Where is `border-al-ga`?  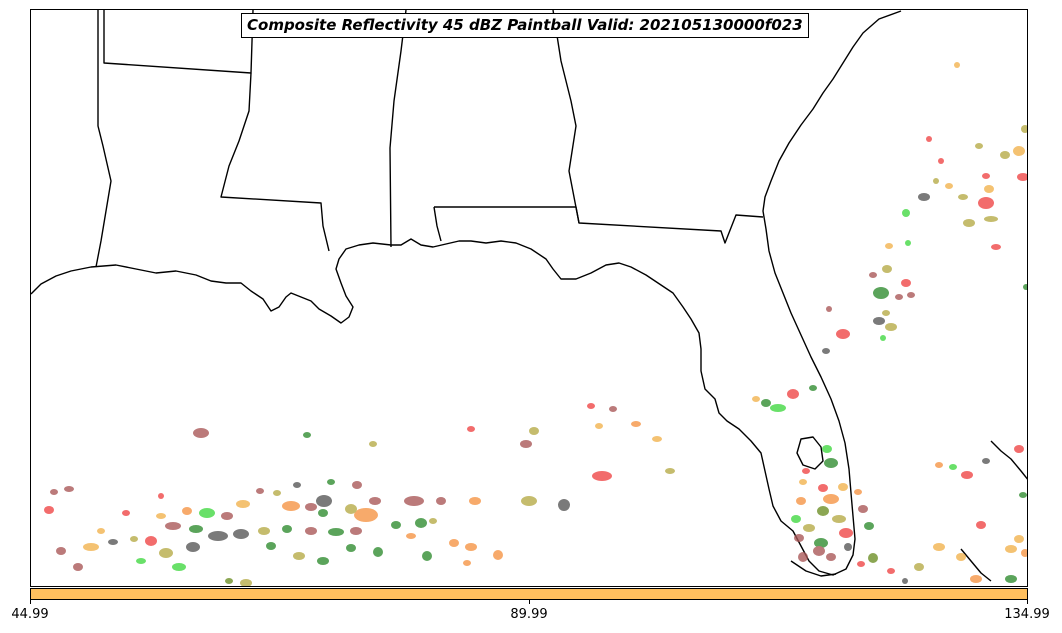 border-al-ga is located at coordinates (566, 117).